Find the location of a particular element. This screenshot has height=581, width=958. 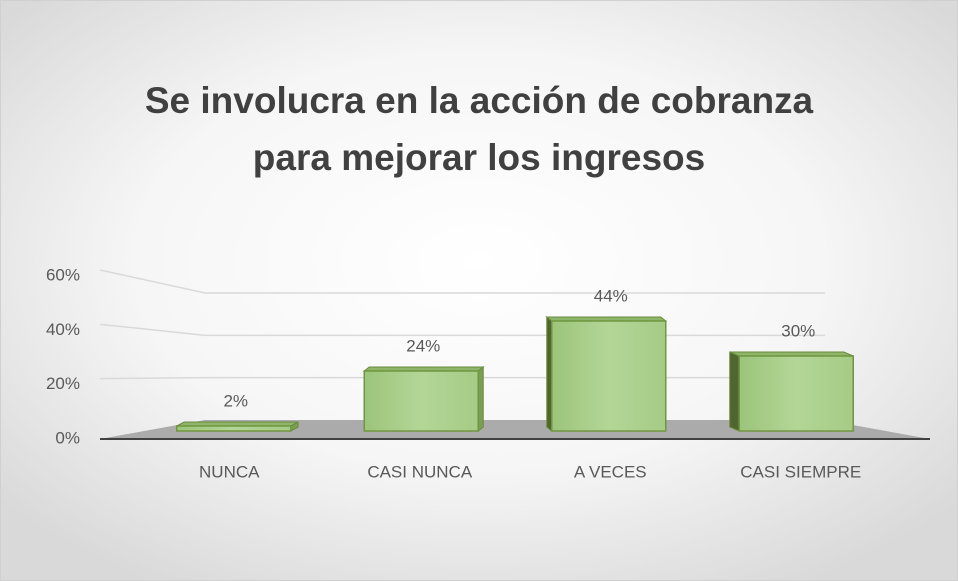

data-label: 44% is located at coordinates (611, 295).